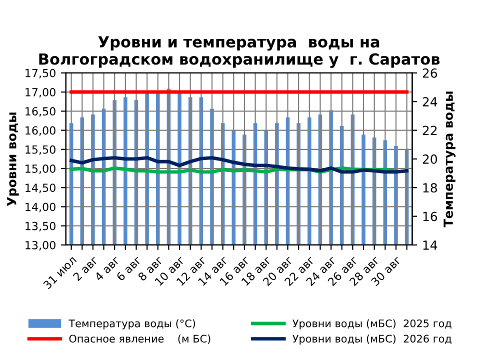 The width and height of the screenshot is (481, 354). I want to click on legend-label: Температура воды (°C), so click(132, 324).